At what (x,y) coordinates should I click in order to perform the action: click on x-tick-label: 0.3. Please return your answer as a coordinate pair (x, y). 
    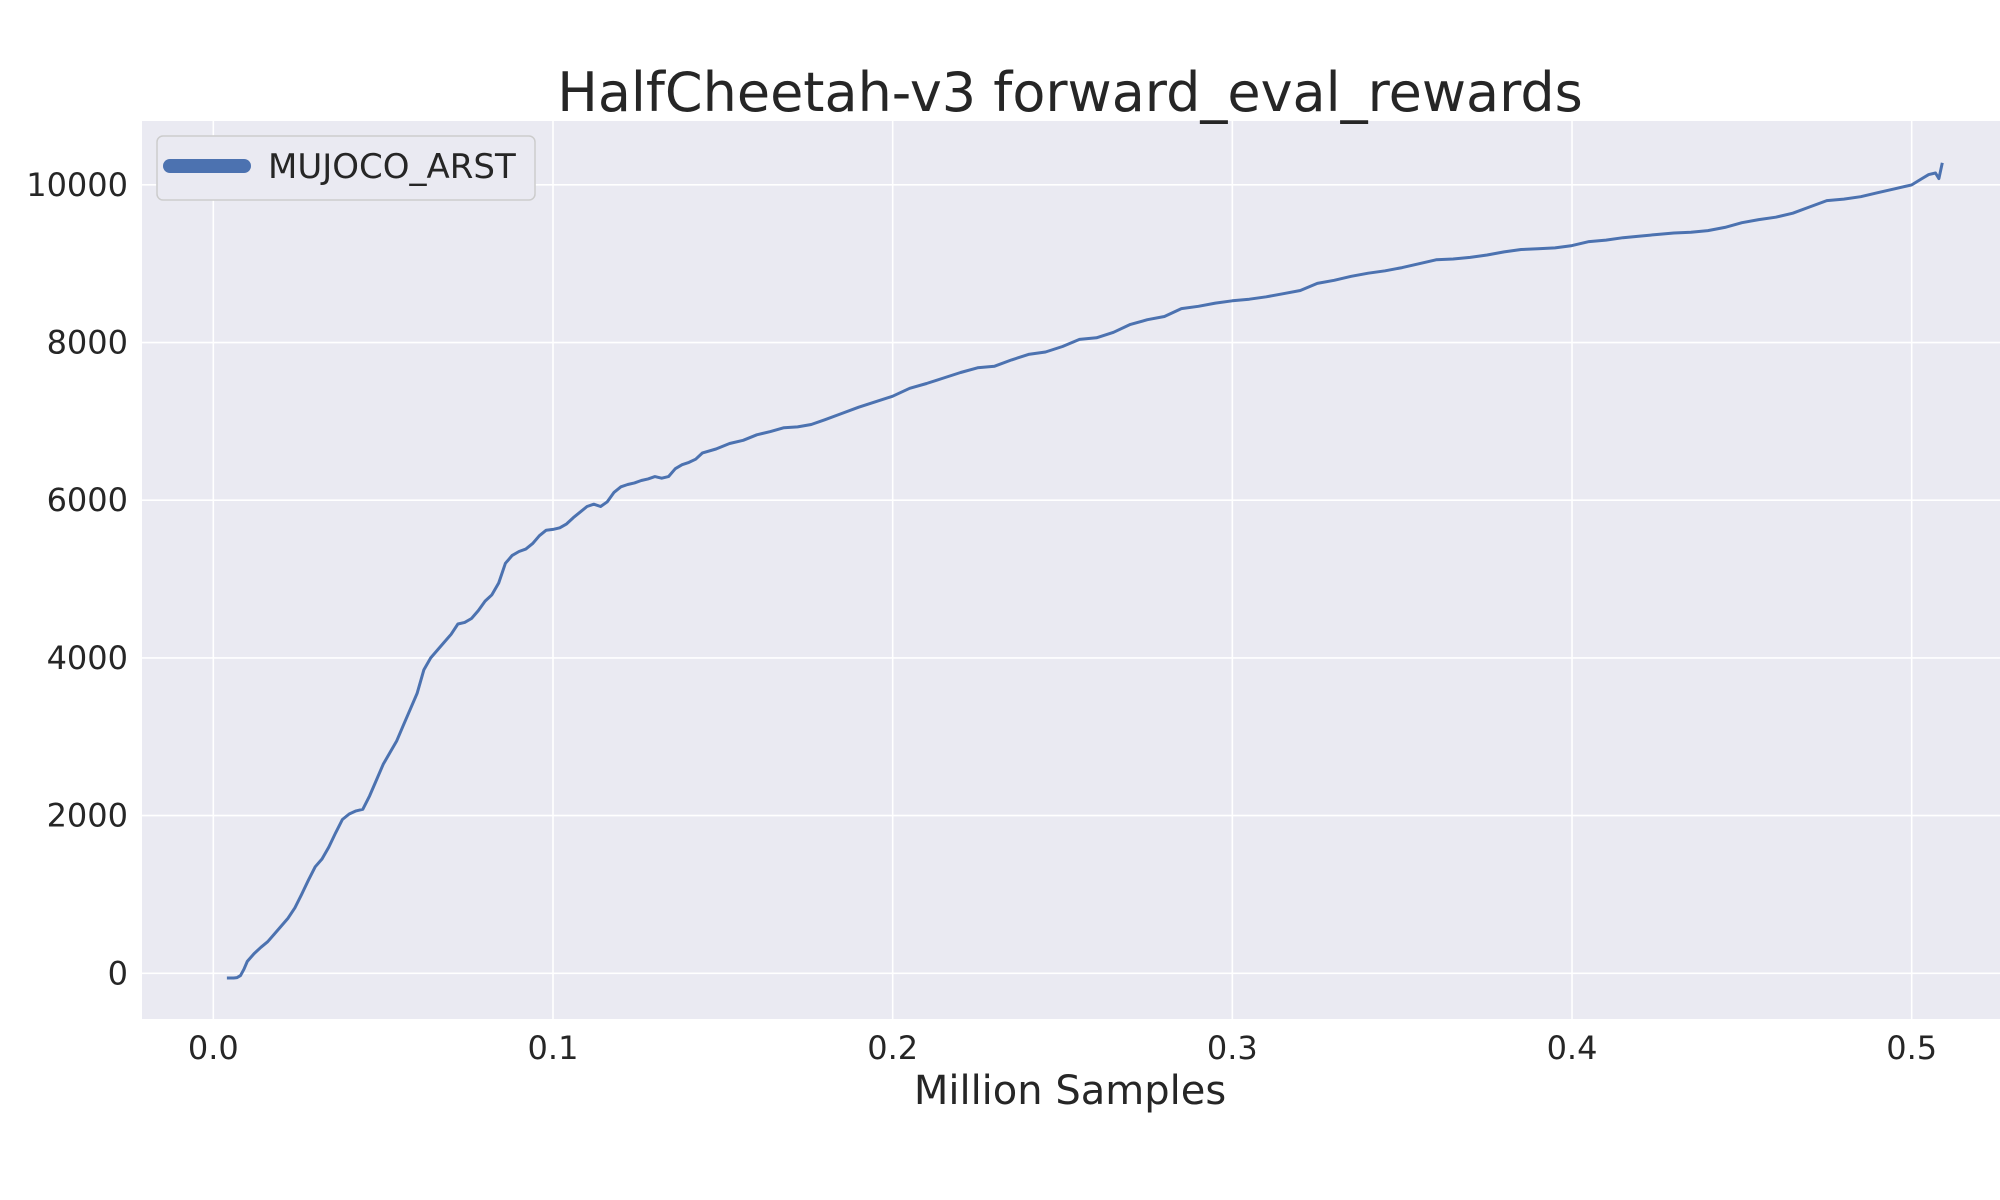
    Looking at the image, I should click on (1232, 1048).